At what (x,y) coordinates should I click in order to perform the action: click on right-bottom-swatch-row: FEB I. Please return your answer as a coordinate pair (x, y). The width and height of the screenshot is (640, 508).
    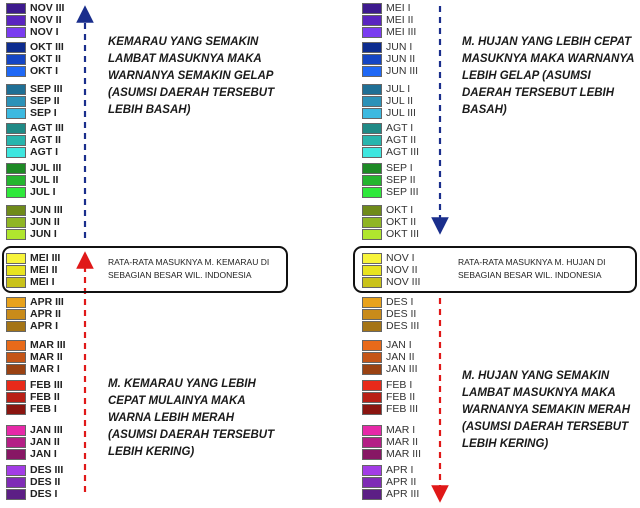
    Looking at the image, I should click on (387, 385).